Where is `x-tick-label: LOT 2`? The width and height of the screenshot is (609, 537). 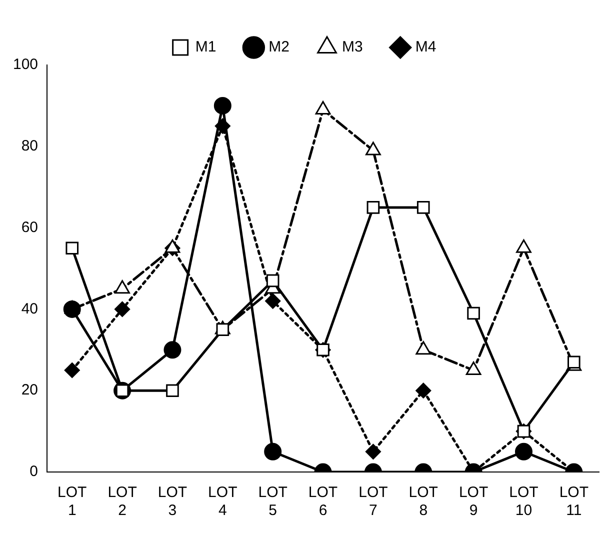 x-tick-label: LOT 2 is located at coordinates (122, 502).